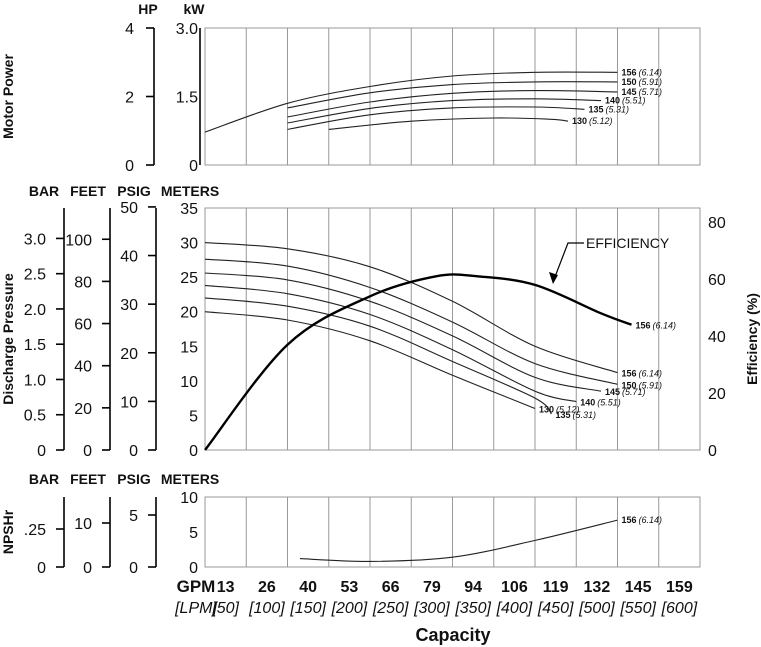 This screenshot has width=761, height=647. What do you see at coordinates (8, 96) in the screenshot?
I see `motor-power-axis-label: Motor Power` at bounding box center [8, 96].